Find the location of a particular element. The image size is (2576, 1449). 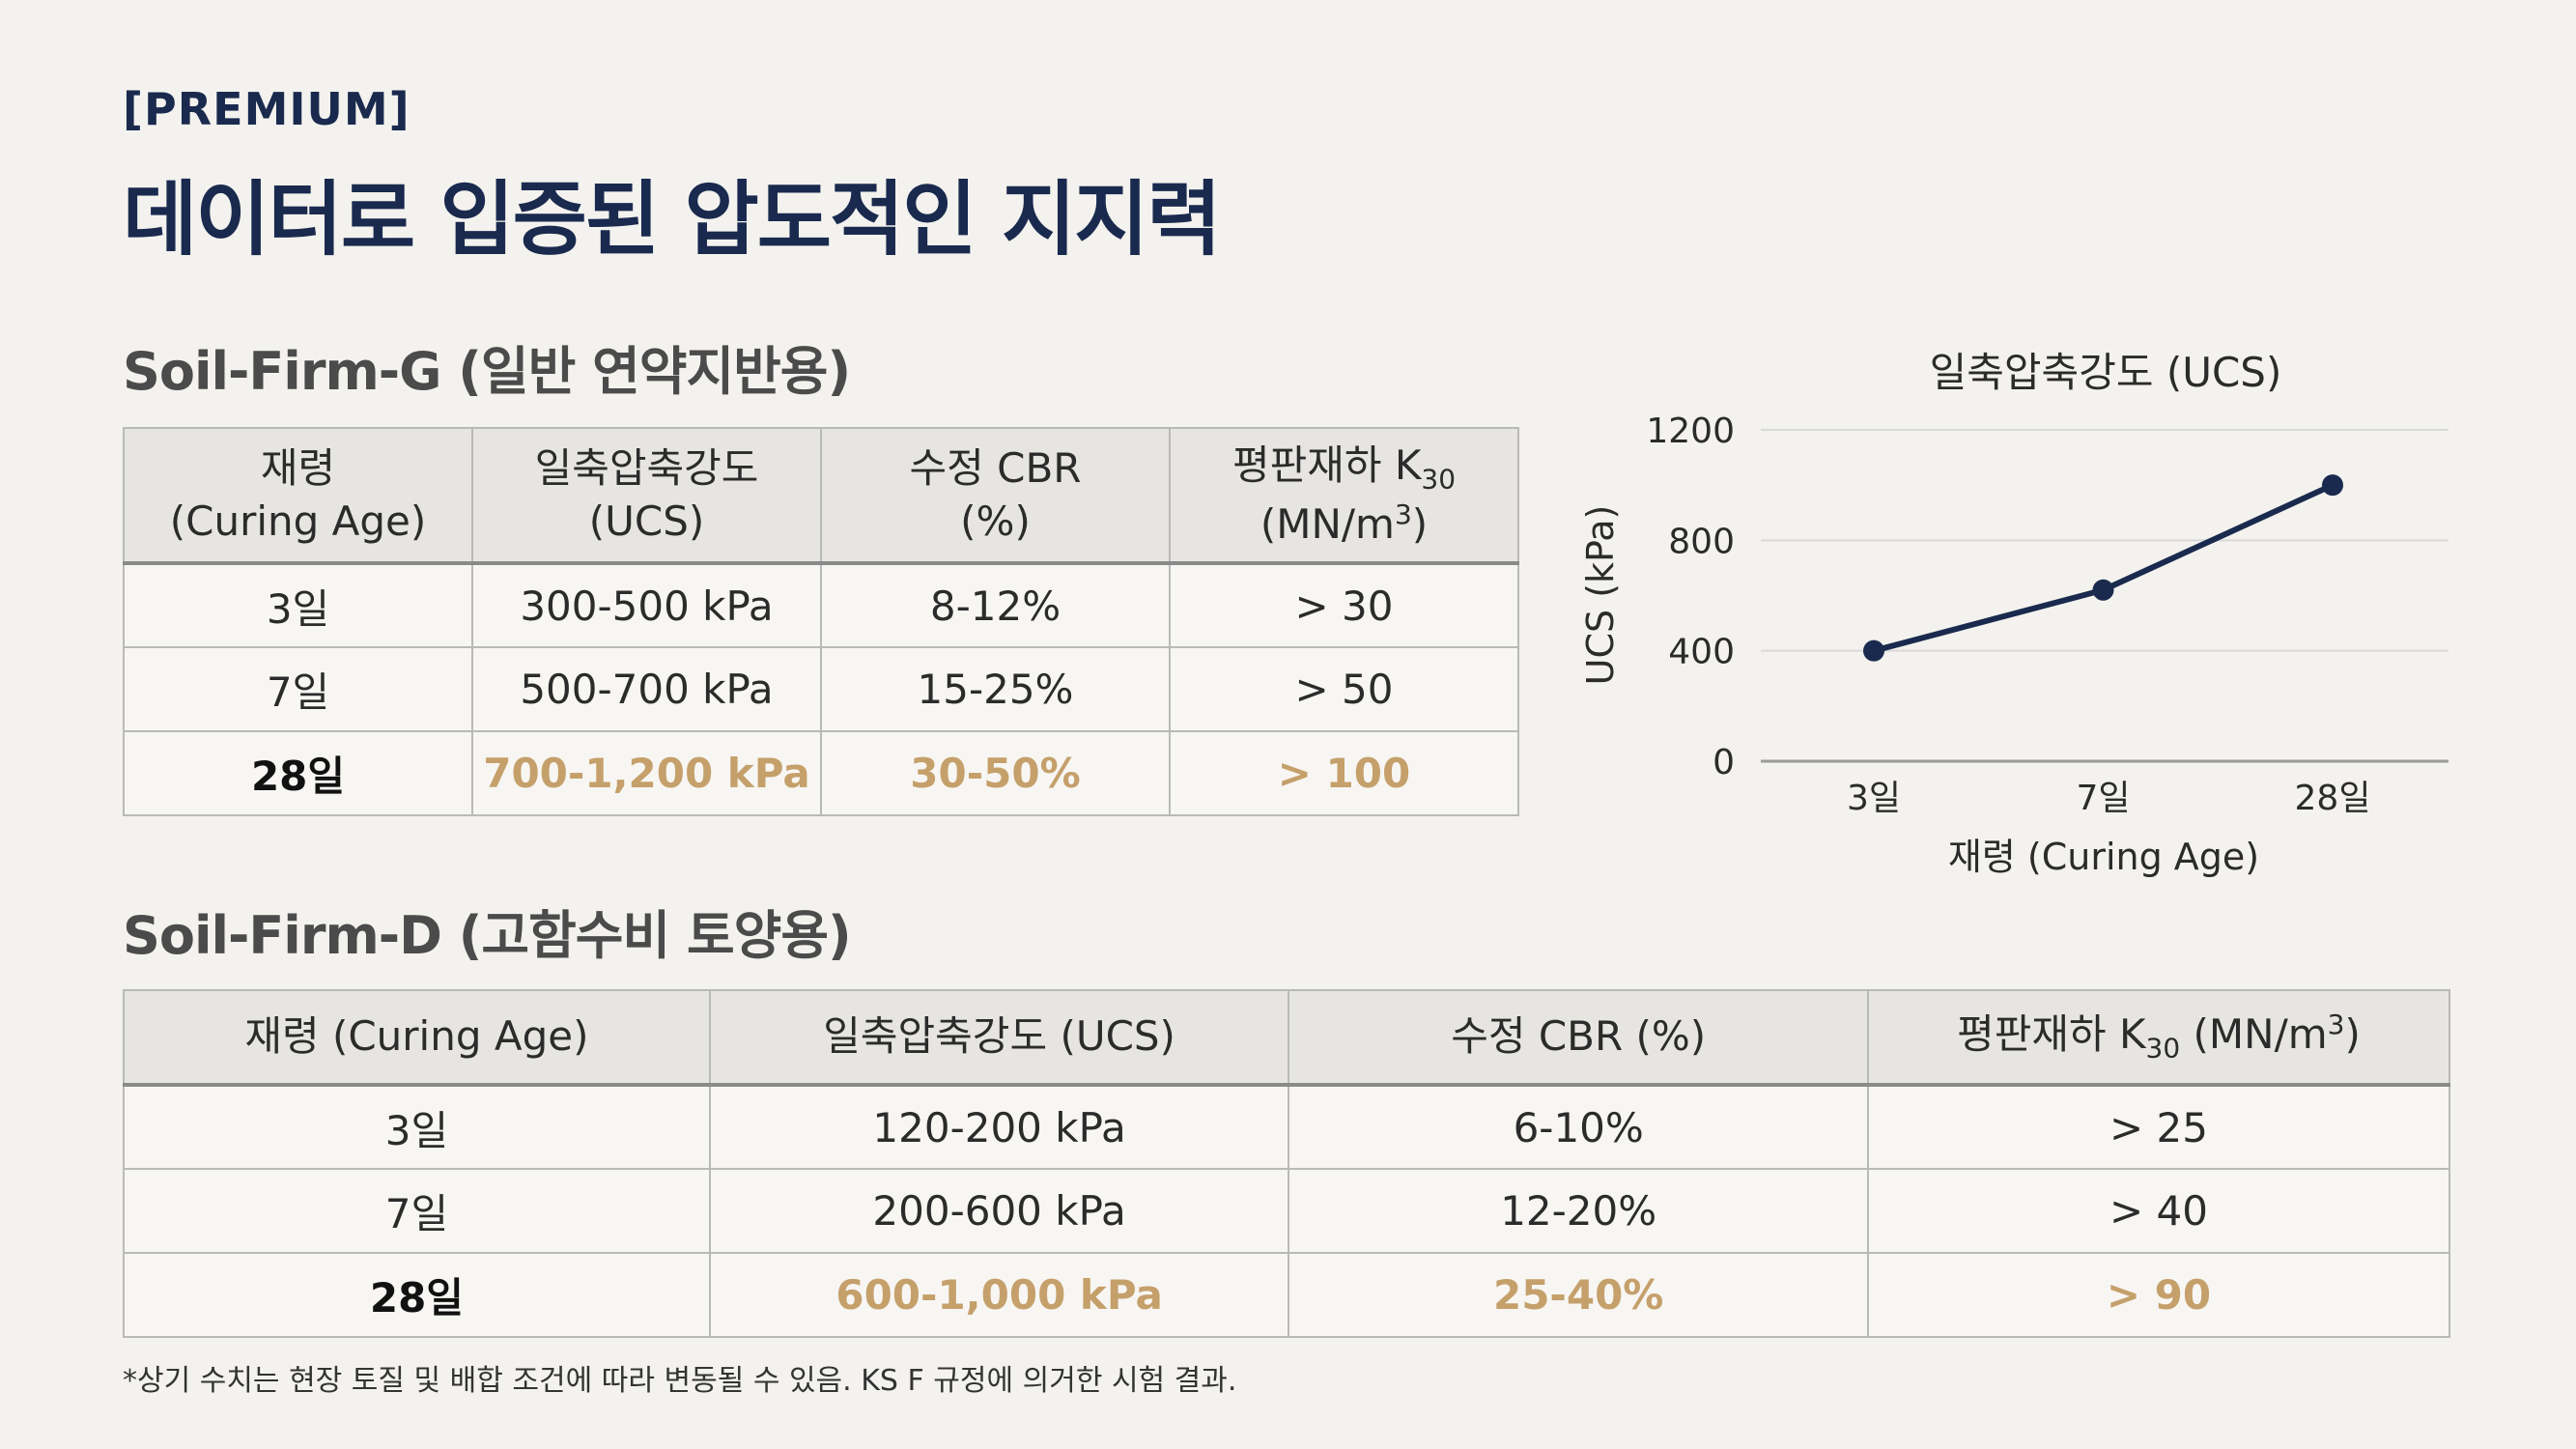

table-cell: > 25 is located at coordinates (2158, 1127).